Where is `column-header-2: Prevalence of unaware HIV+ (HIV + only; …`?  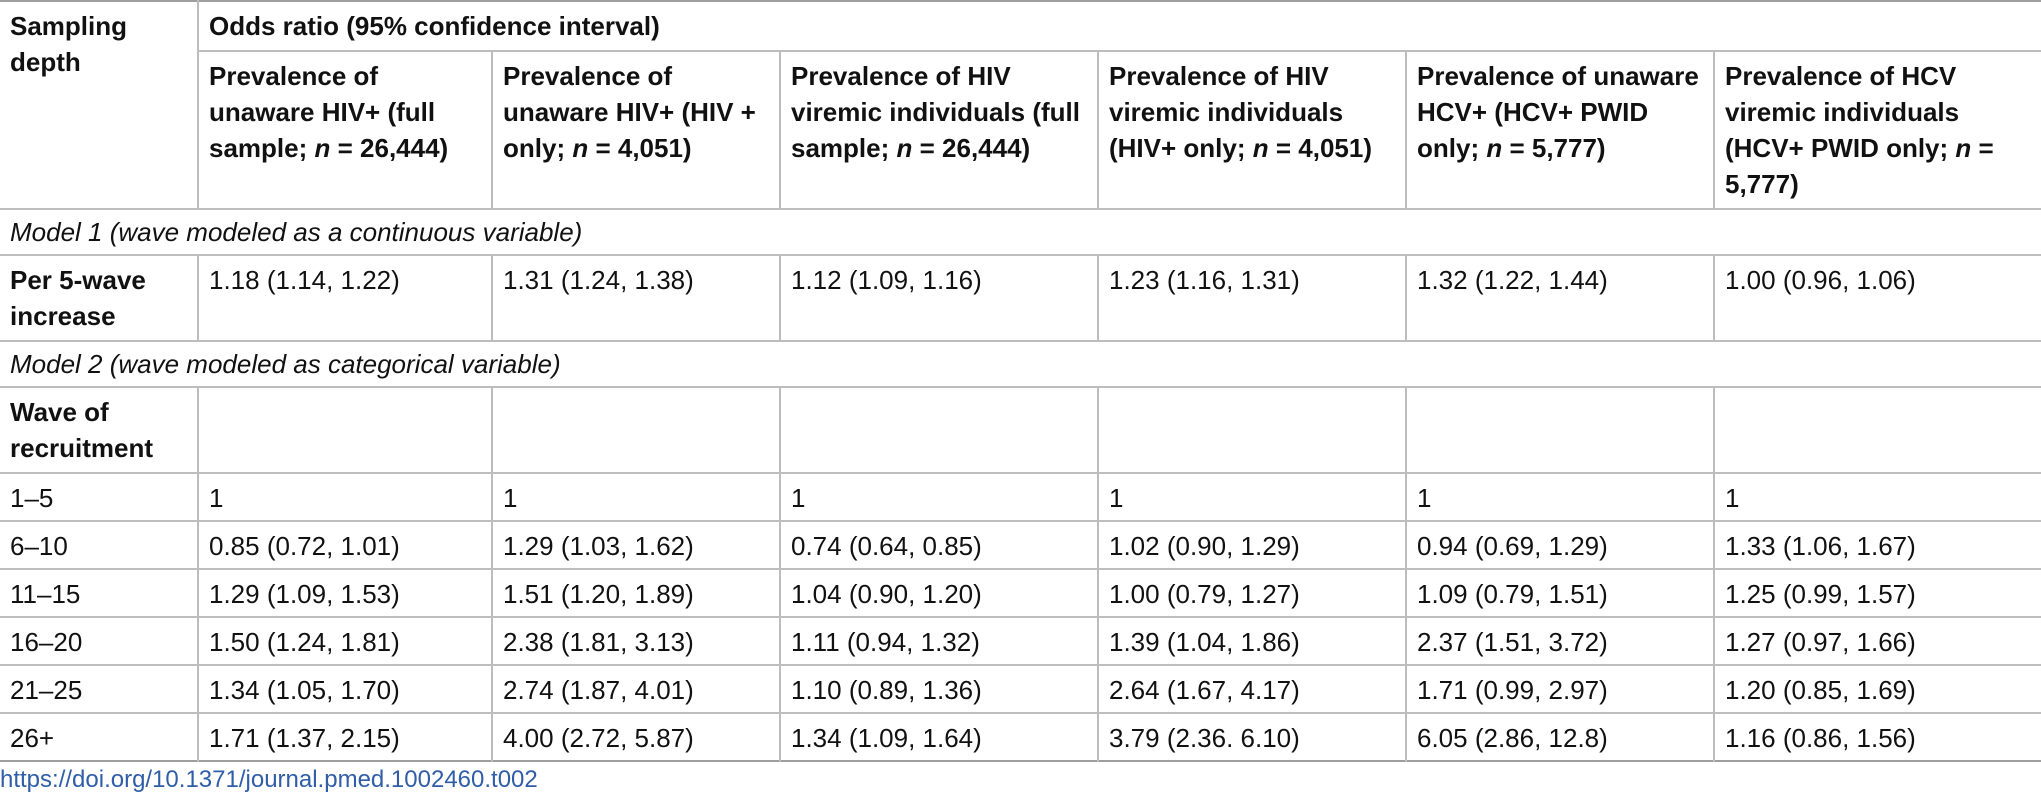
column-header-2: Prevalence of unaware HIV+ (HIV + only; … is located at coordinates (635, 130).